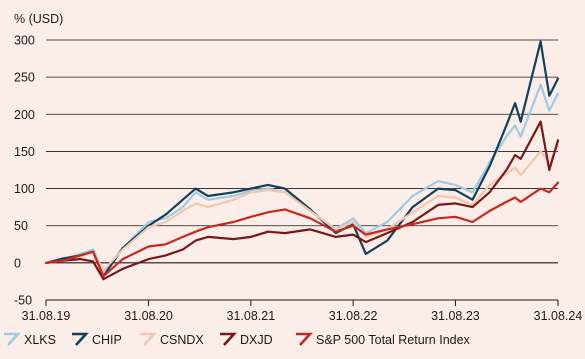 The width and height of the screenshot is (585, 359). I want to click on legend-label: DXJD, so click(256, 340).